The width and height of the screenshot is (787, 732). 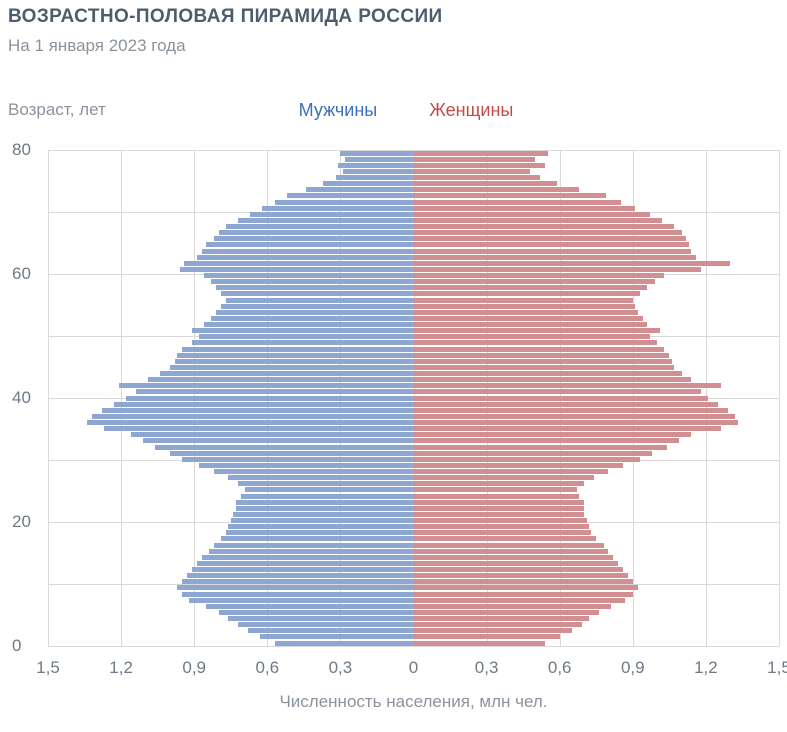 I want to click on y-tick-label: 0, so click(x=17, y=645).